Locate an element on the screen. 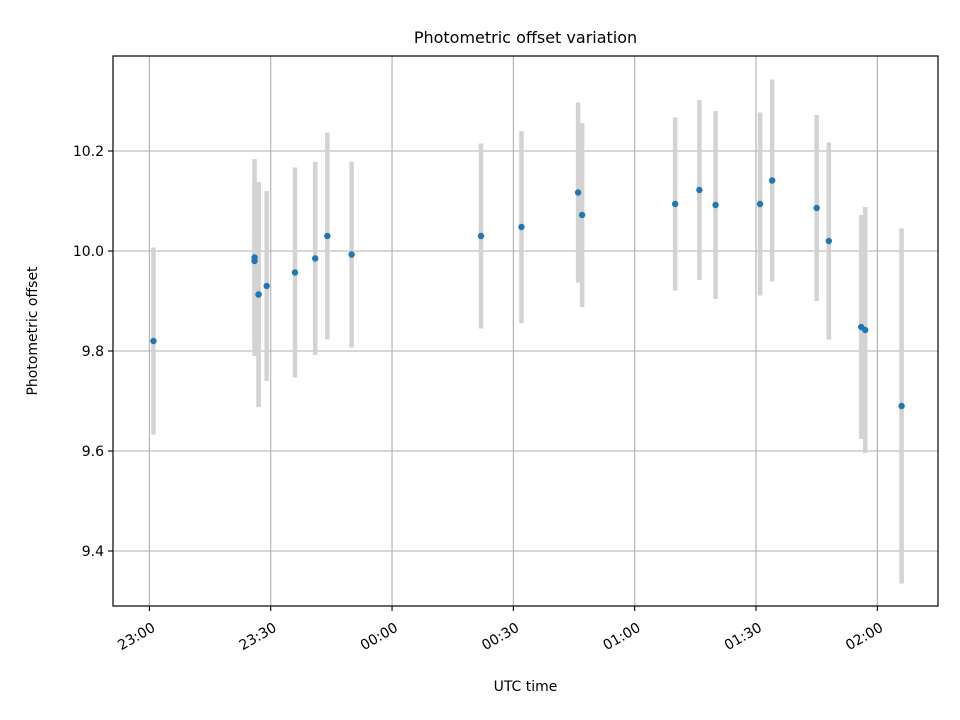 The image size is (960, 720). chart-title: Photometric offset variation is located at coordinates (525, 37).